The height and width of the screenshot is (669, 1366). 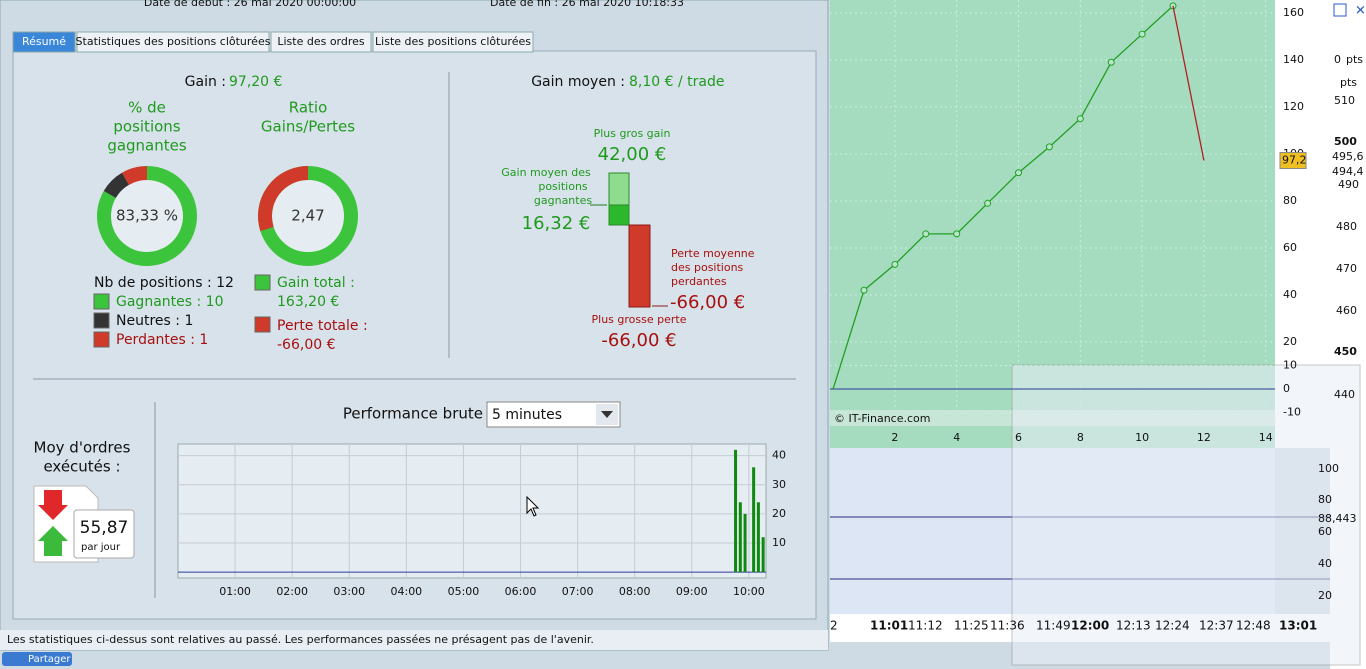 What do you see at coordinates (292, 591) in the screenshot?
I see `x-tick-label: 02:00` at bounding box center [292, 591].